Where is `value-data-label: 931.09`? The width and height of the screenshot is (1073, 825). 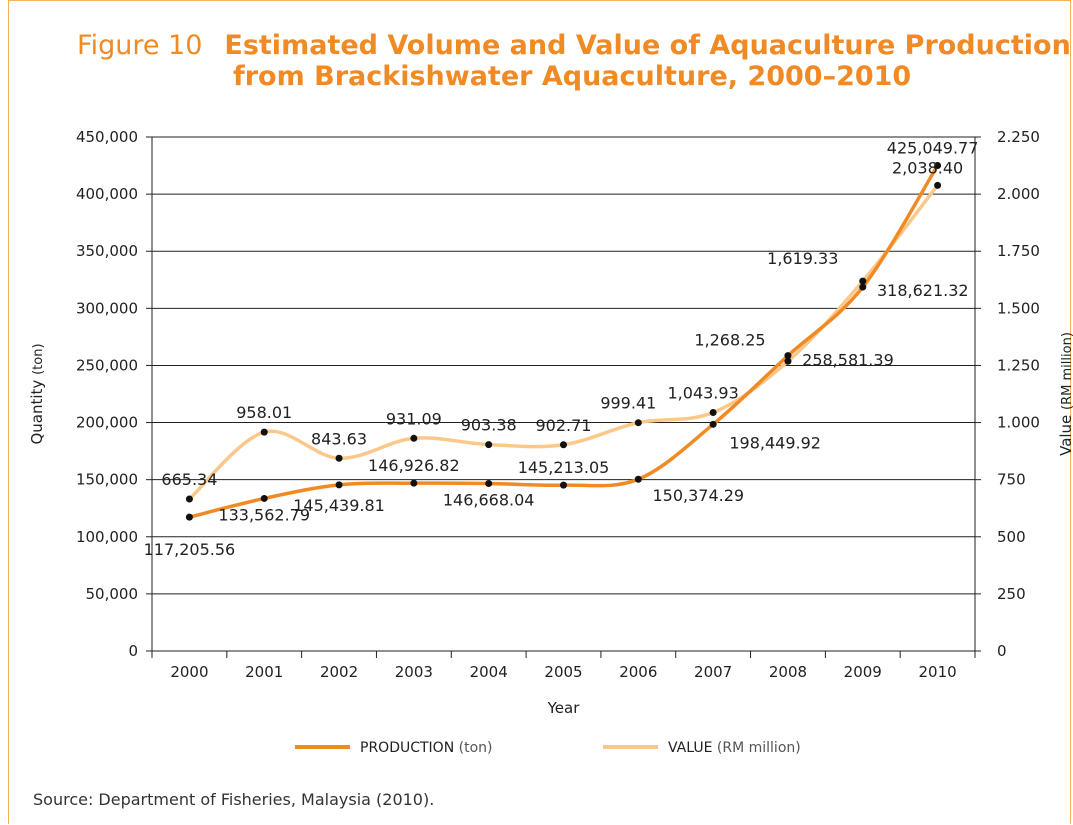
value-data-label: 931.09 is located at coordinates (414, 418).